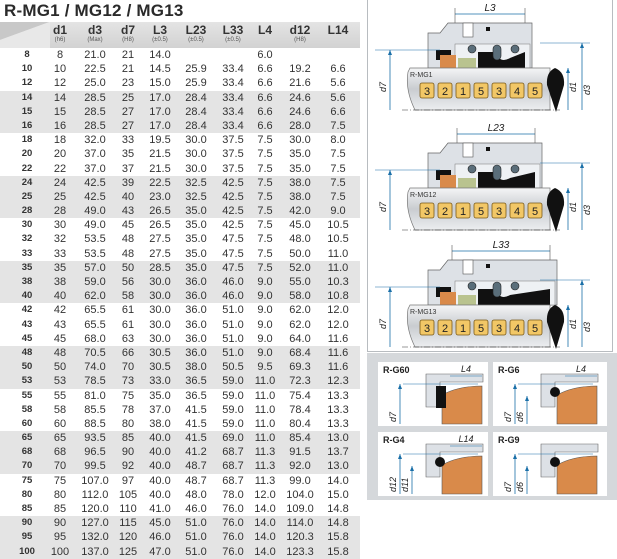 This screenshot has width=617, height=559. What do you see at coordinates (338, 367) in the screenshot?
I see `table-cell: 11.6` at bounding box center [338, 367].